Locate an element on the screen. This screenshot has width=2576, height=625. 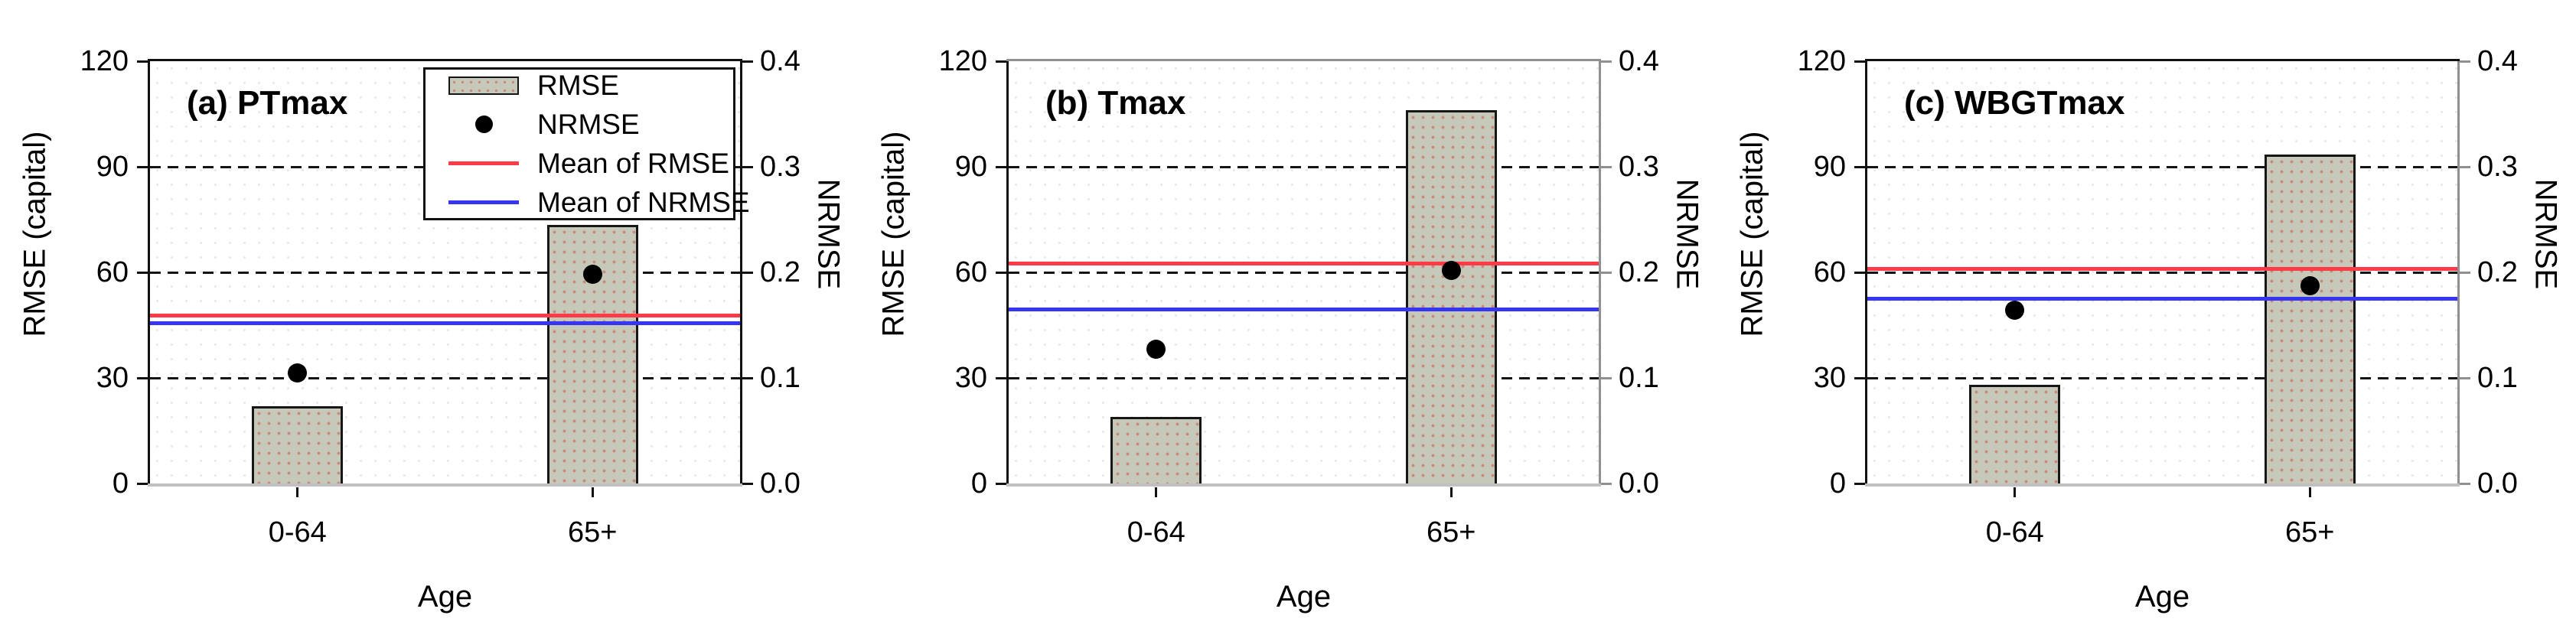
legend-label: Mean of NRMSE is located at coordinates (643, 202).